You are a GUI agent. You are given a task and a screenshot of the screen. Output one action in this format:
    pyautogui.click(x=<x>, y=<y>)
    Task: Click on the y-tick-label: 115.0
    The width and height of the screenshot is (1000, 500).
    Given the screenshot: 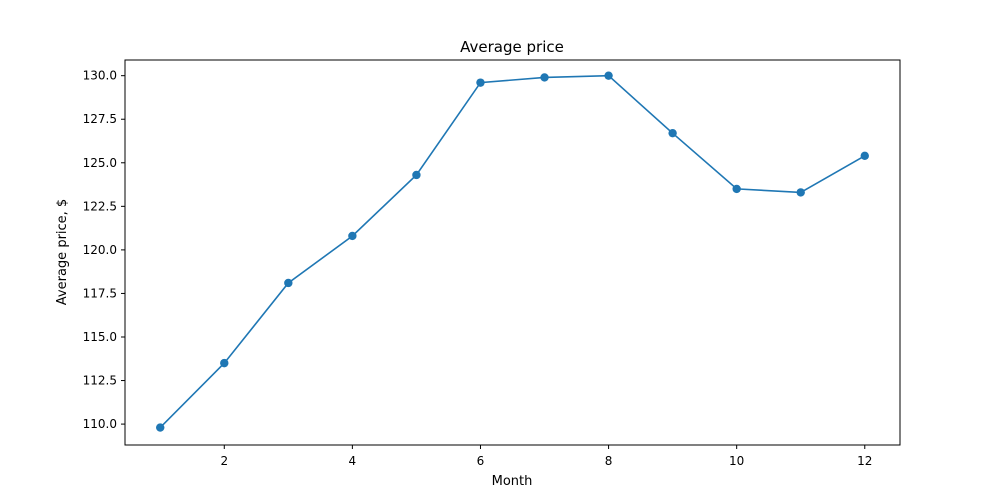 What is the action you would take?
    pyautogui.click(x=100, y=337)
    